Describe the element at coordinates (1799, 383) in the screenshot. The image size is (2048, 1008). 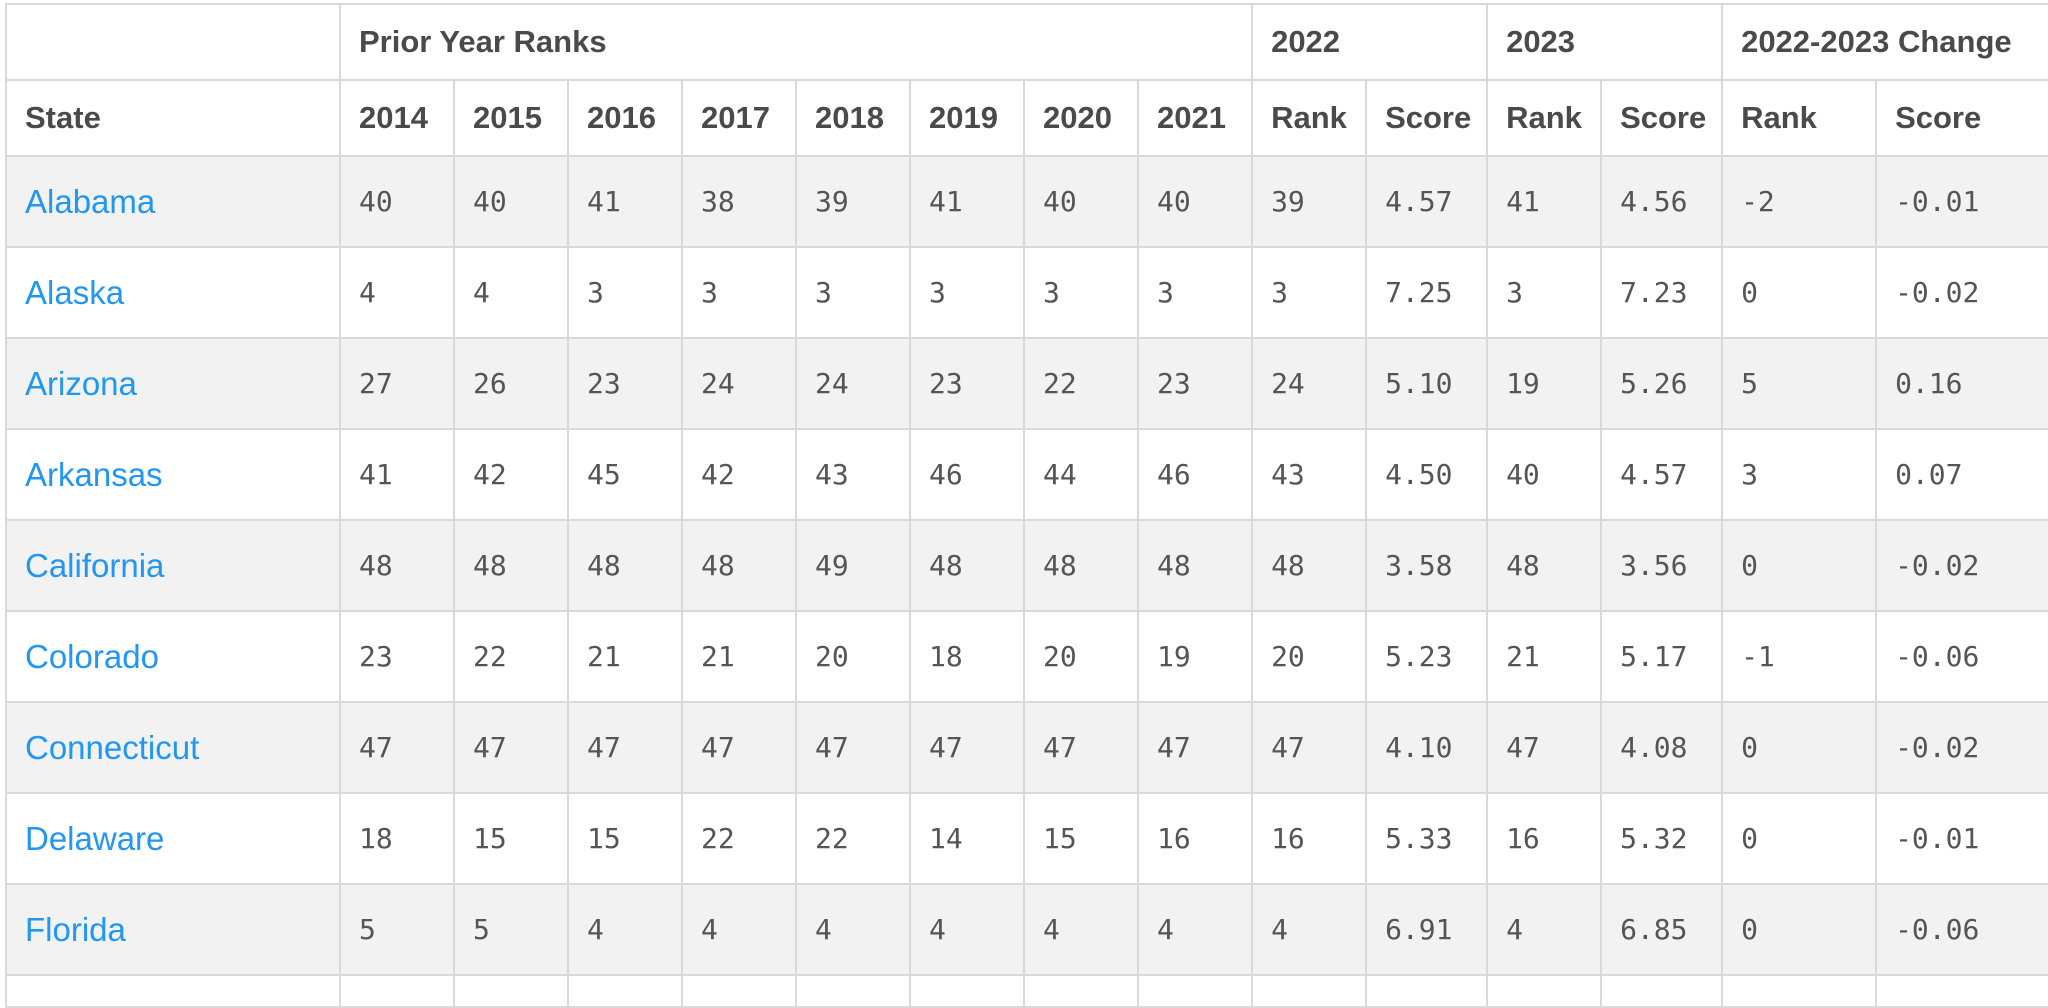
I see `value-cell: 5` at that location.